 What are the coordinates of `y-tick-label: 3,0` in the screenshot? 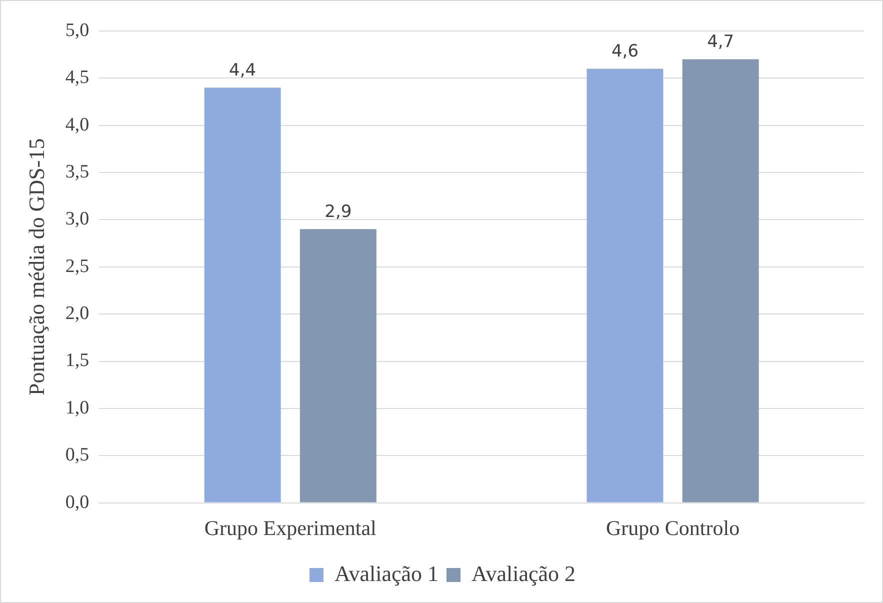 It's located at (77, 219).